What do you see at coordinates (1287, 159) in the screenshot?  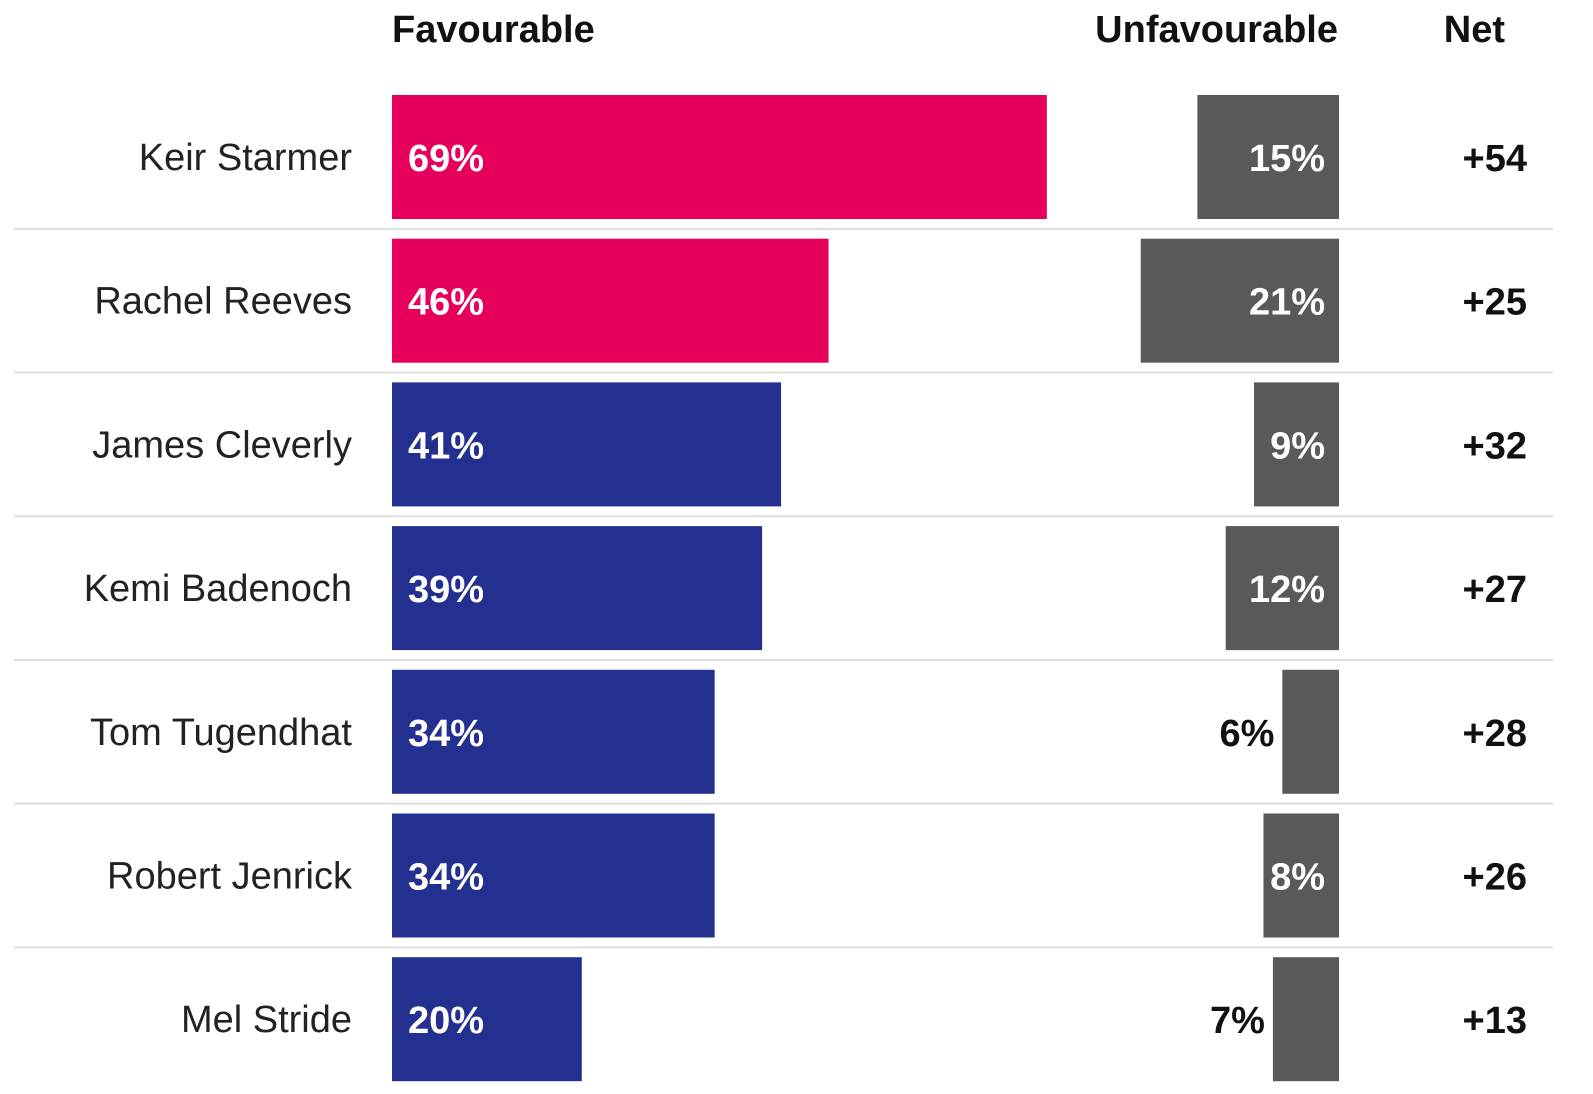 I see `unfavourable-value-label: 15%` at bounding box center [1287, 159].